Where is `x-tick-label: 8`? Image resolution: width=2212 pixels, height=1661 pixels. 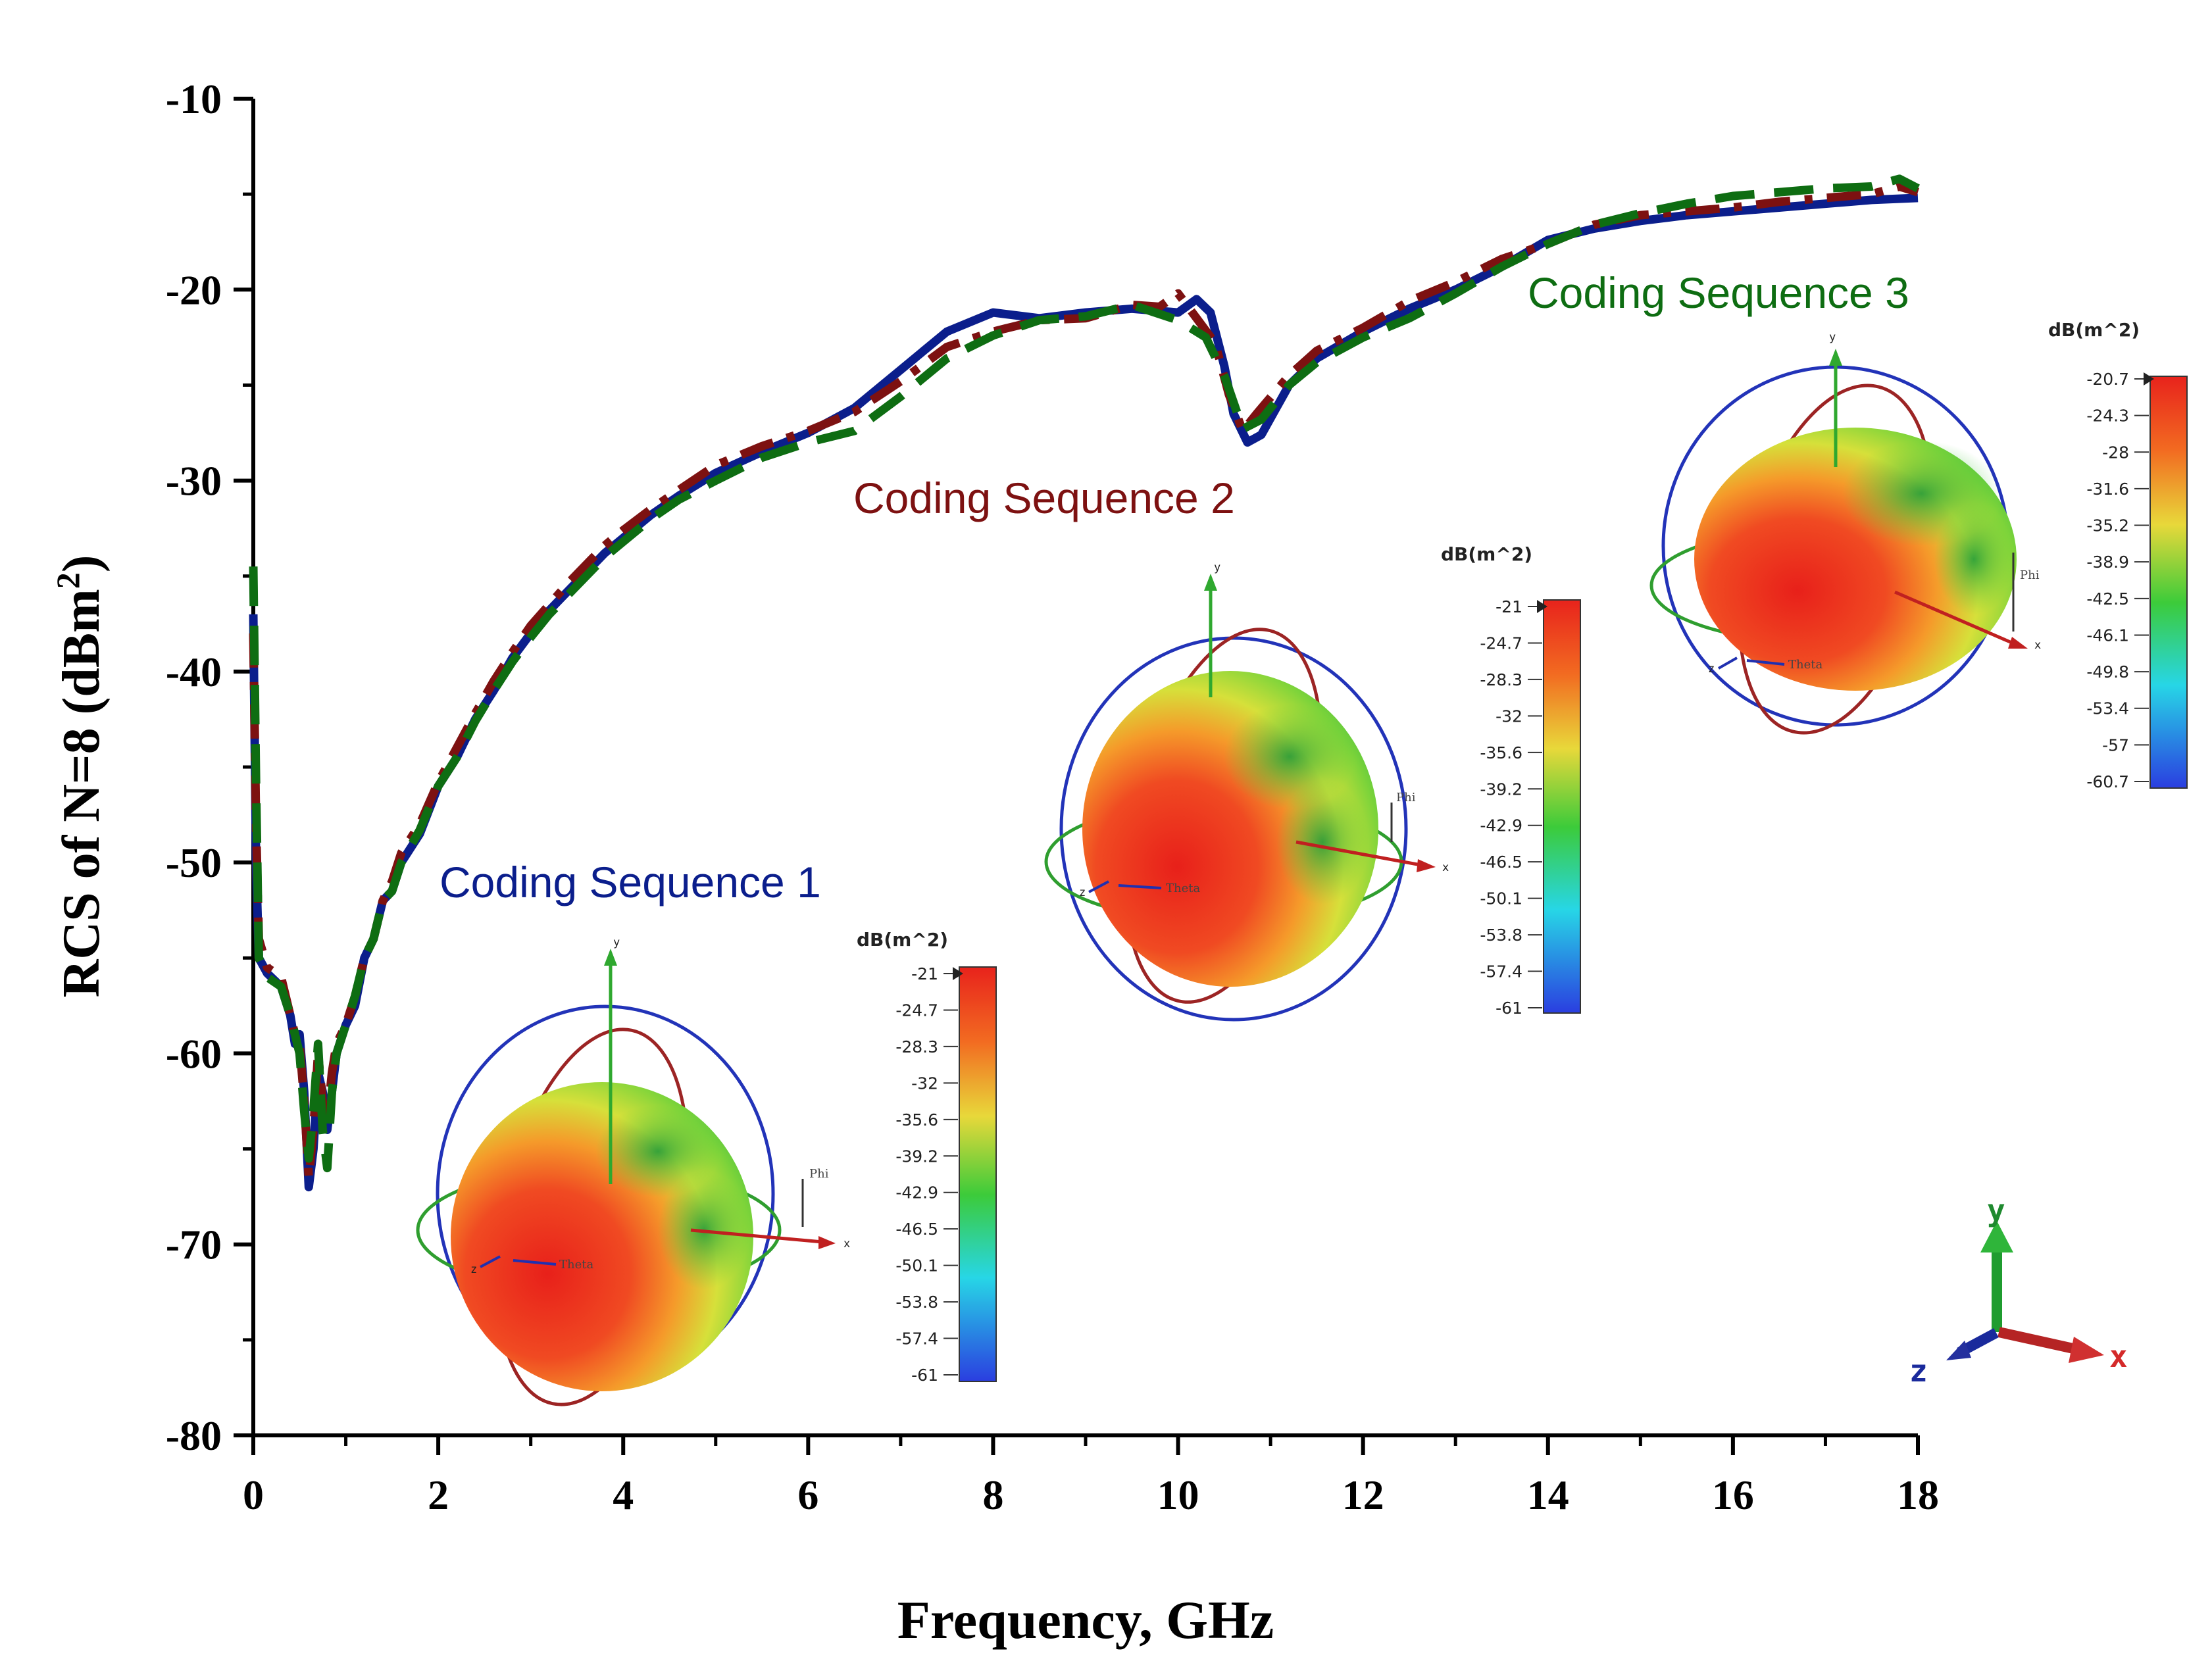
x-tick-label: 8 is located at coordinates (992, 1495).